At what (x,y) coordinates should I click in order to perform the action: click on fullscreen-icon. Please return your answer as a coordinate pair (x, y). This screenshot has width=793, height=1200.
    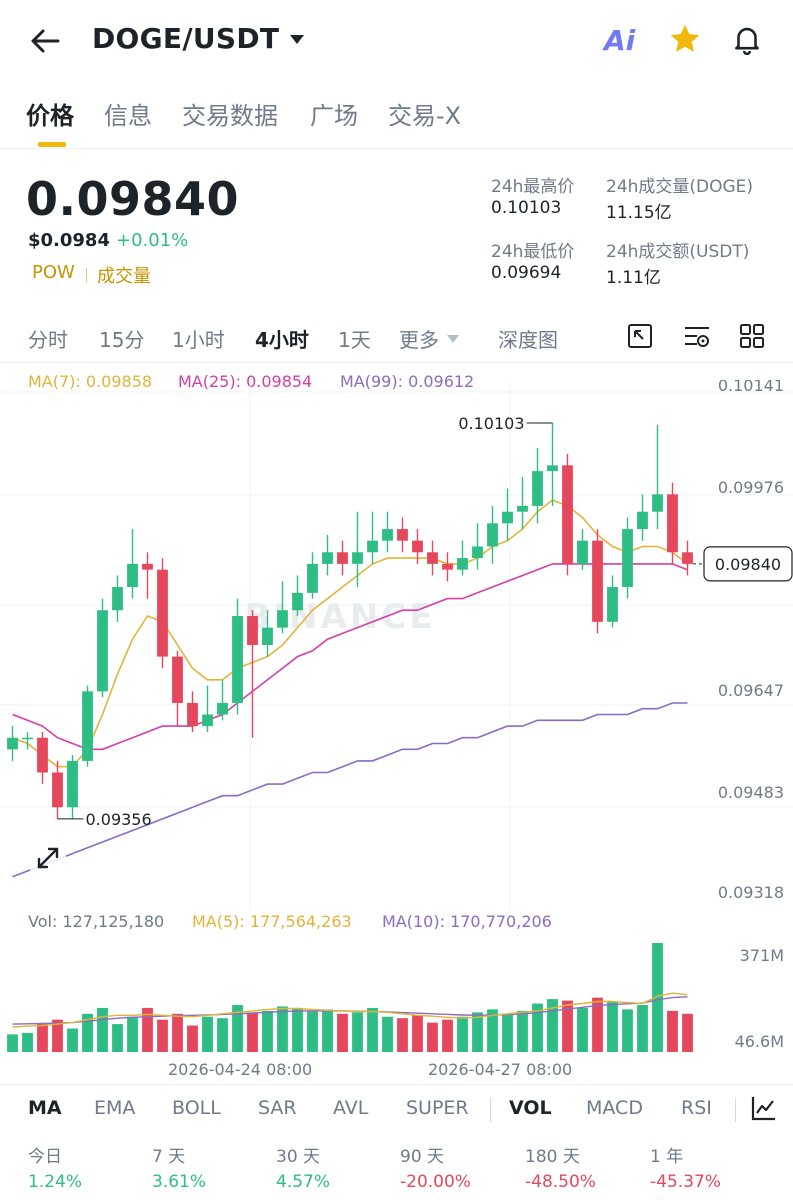
    Looking at the image, I should click on (640, 336).